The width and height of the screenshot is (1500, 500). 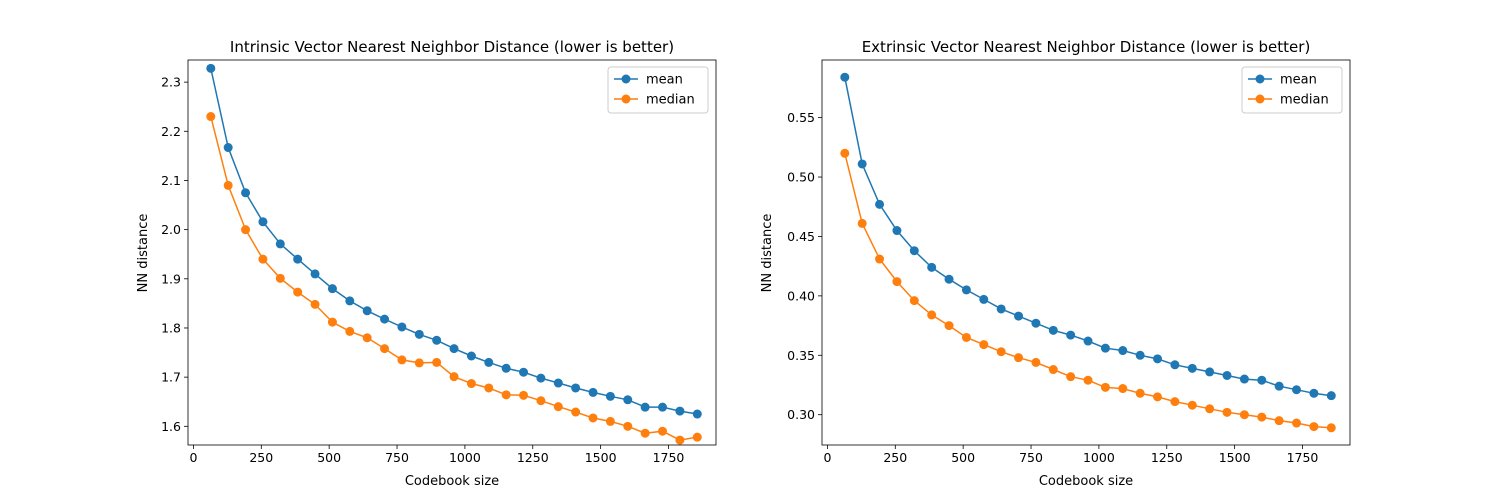 What do you see at coordinates (171, 82) in the screenshot?
I see `y-tick-label: 2.3` at bounding box center [171, 82].